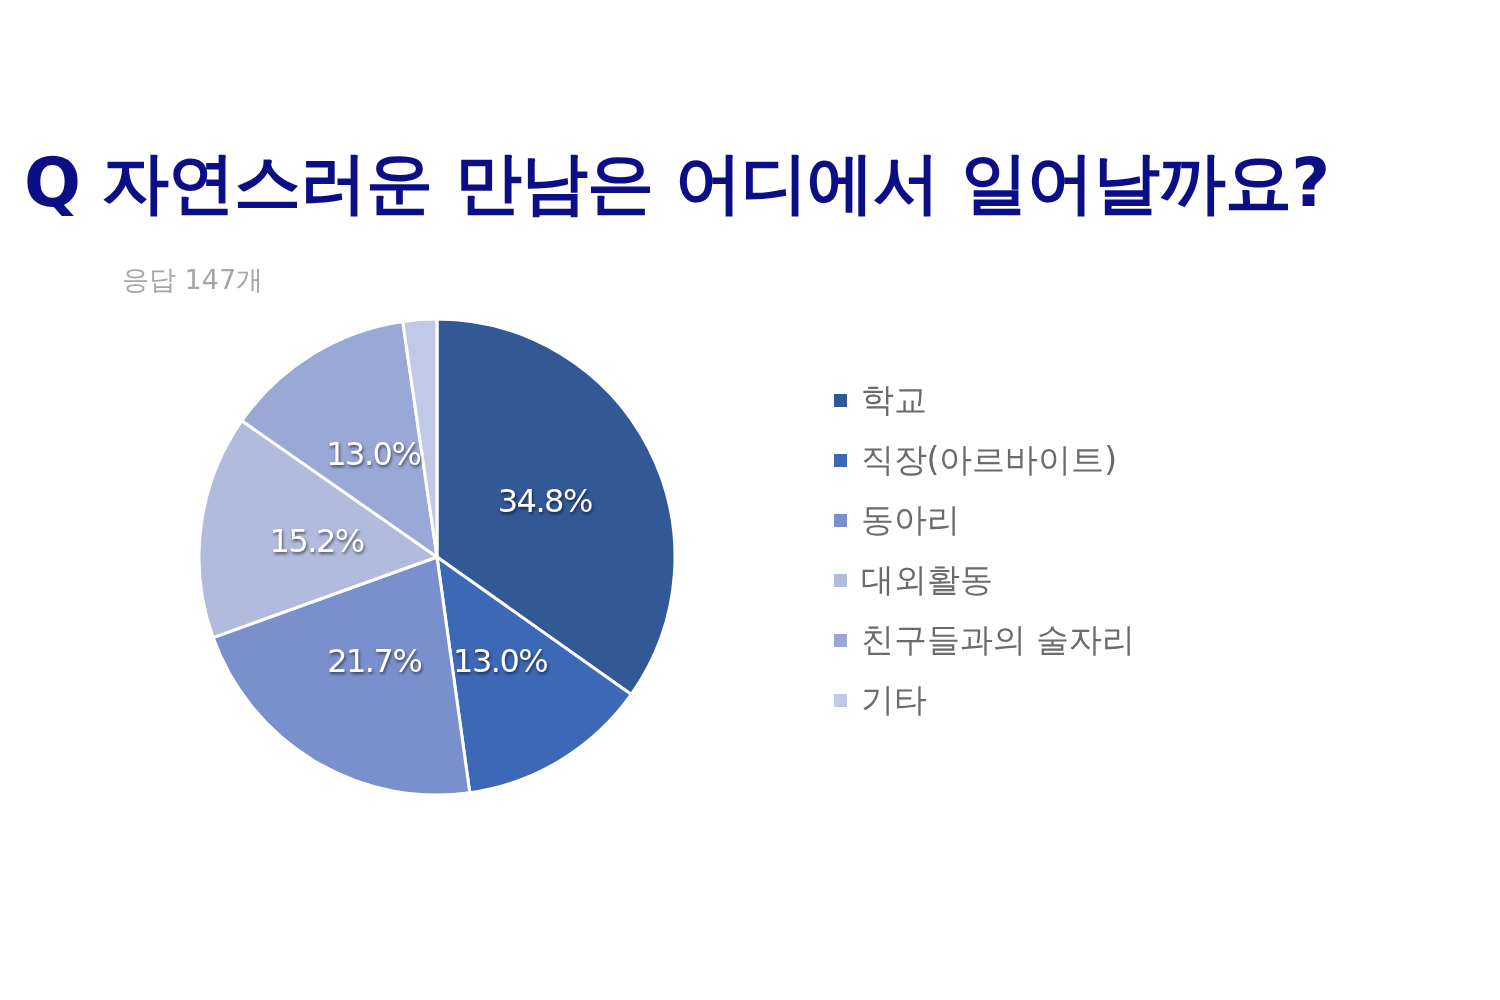 The height and width of the screenshot is (1000, 1500). Describe the element at coordinates (989, 459) in the screenshot. I see `legend-label: 직장(아르바이트)` at that location.